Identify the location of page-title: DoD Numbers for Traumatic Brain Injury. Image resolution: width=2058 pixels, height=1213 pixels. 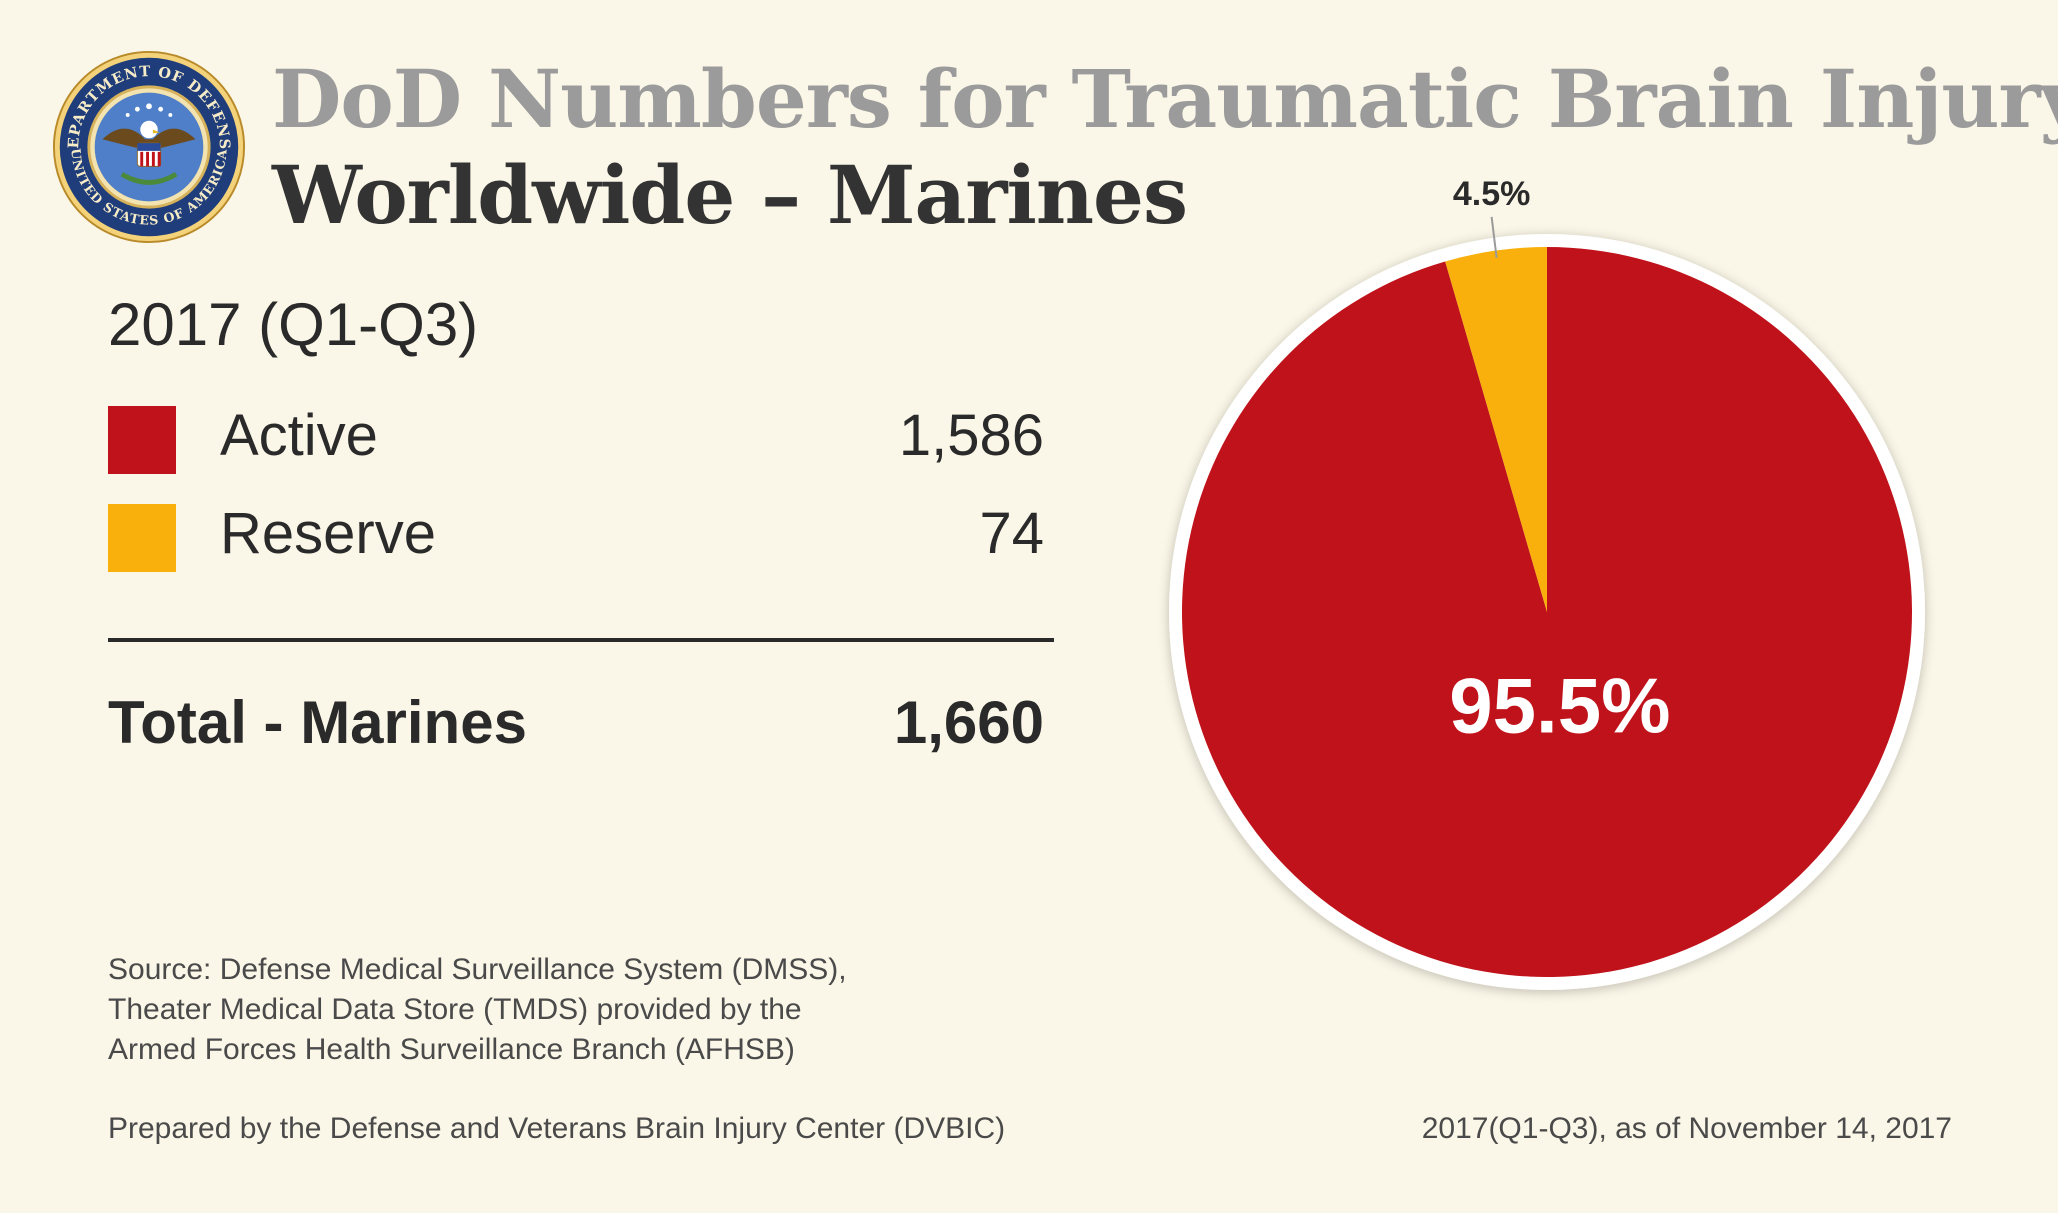
(1165, 99).